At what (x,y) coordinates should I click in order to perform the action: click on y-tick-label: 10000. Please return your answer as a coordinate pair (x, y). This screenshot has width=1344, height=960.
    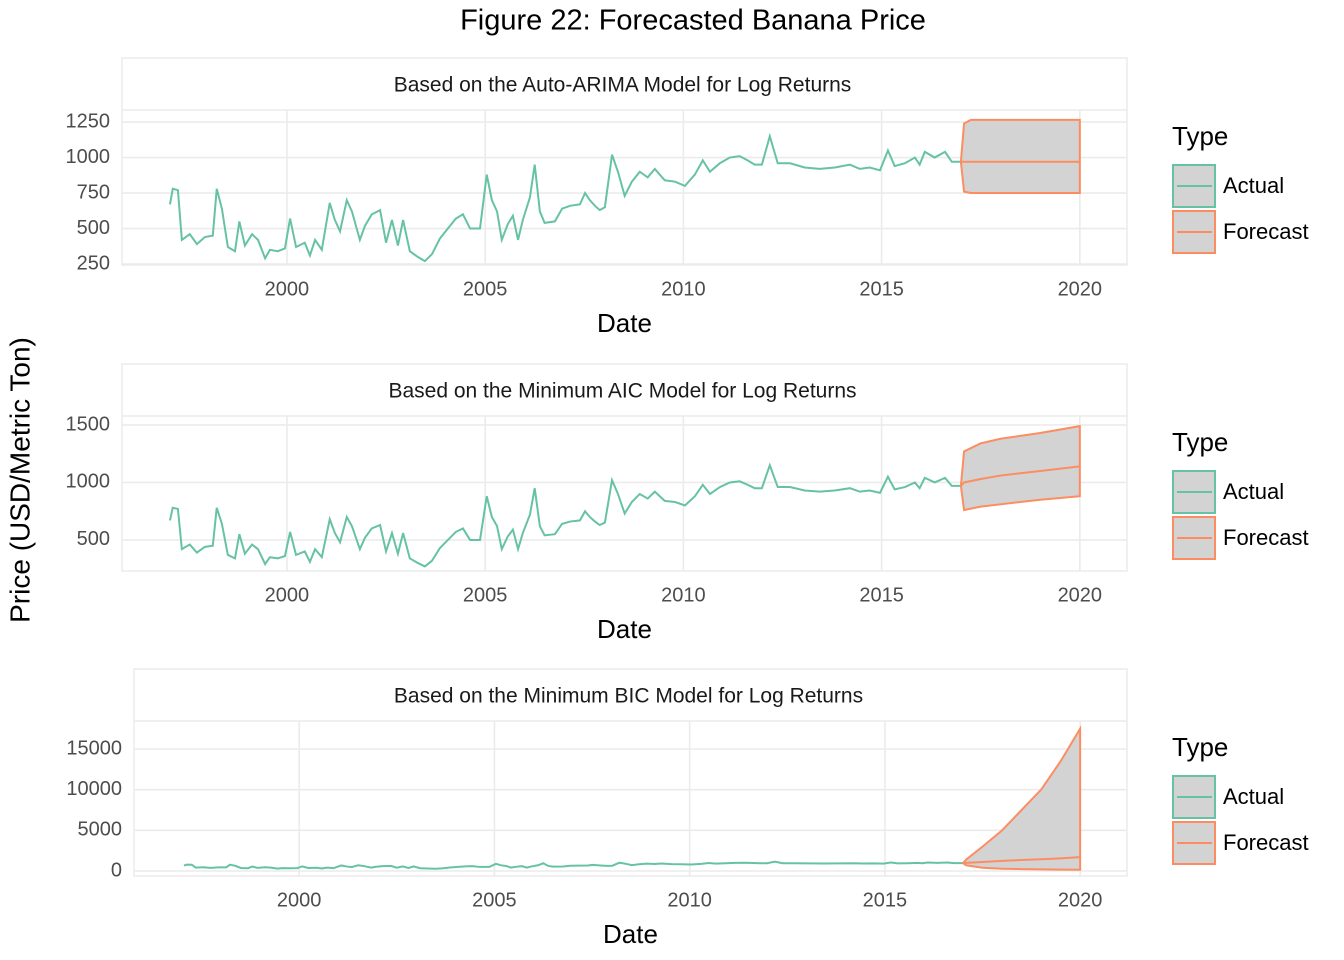
    Looking at the image, I should click on (94, 789).